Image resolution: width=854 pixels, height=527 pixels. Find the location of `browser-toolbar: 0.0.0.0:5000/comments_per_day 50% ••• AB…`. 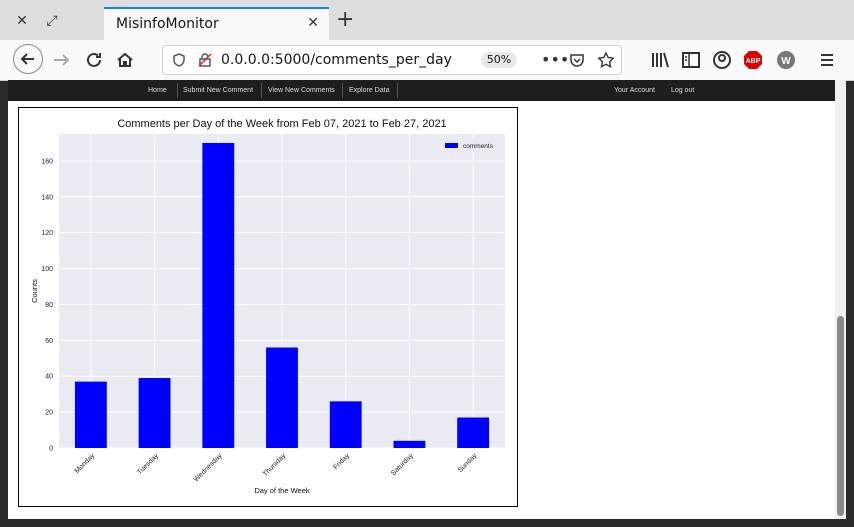

browser-toolbar: 0.0.0.0:5000/comments_per_day 50% ••• AB… is located at coordinates (427, 60).